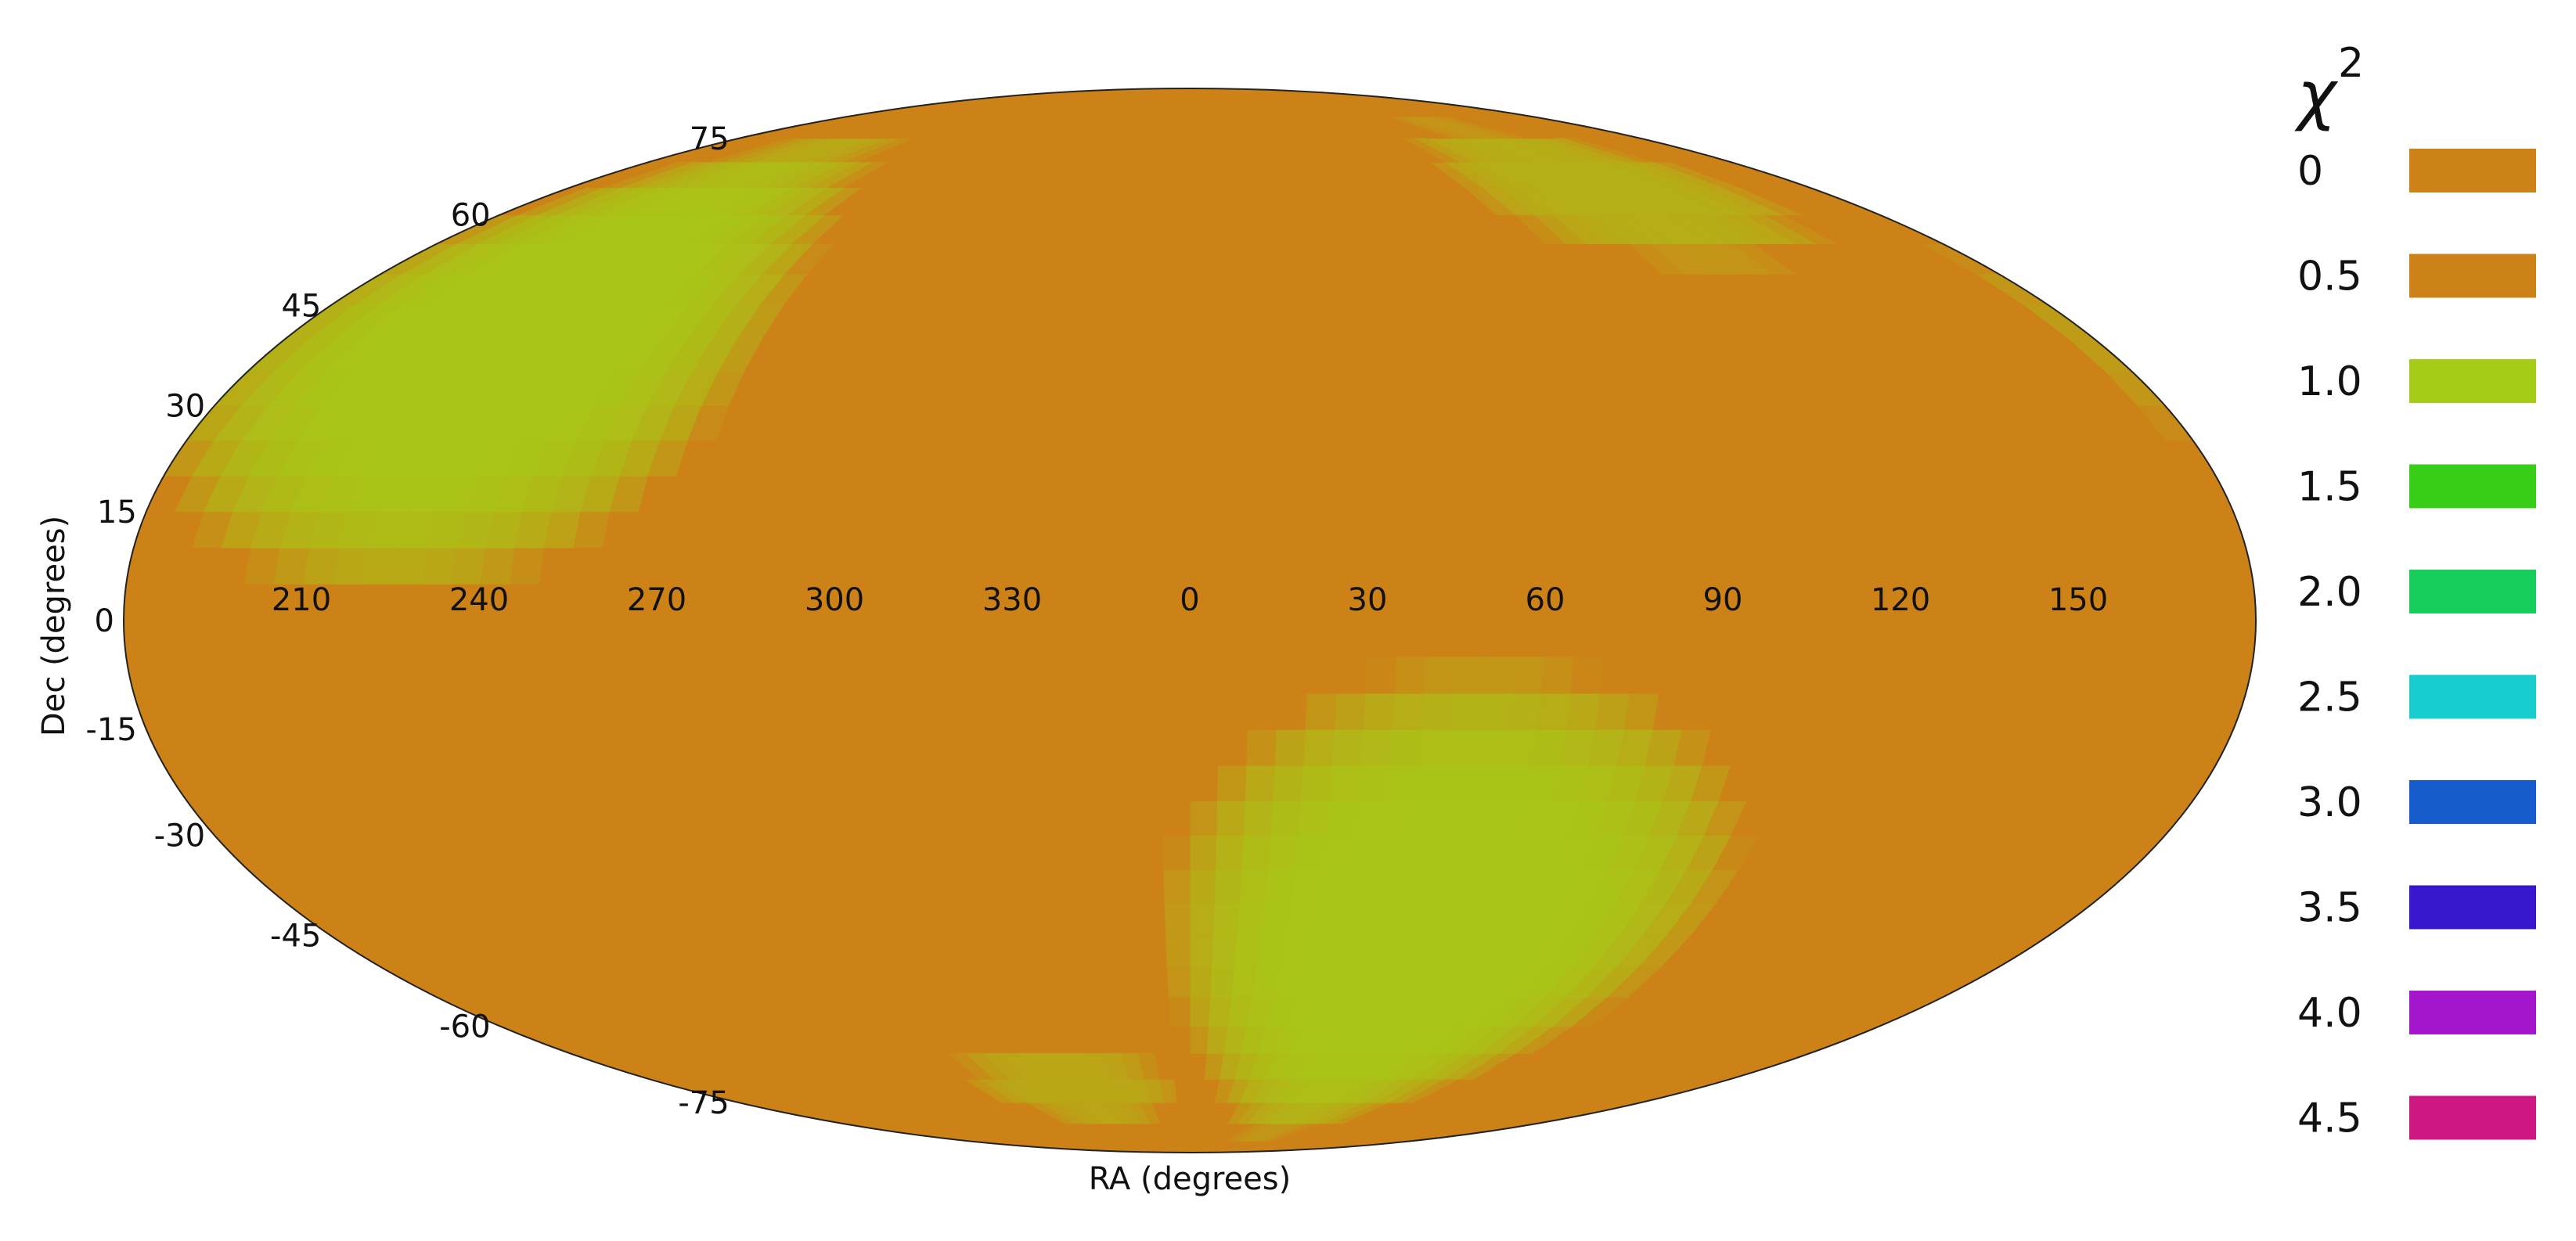 The image size is (2576, 1241). Describe the element at coordinates (703, 1103) in the screenshot. I see `dec-tick-label: -75` at that location.